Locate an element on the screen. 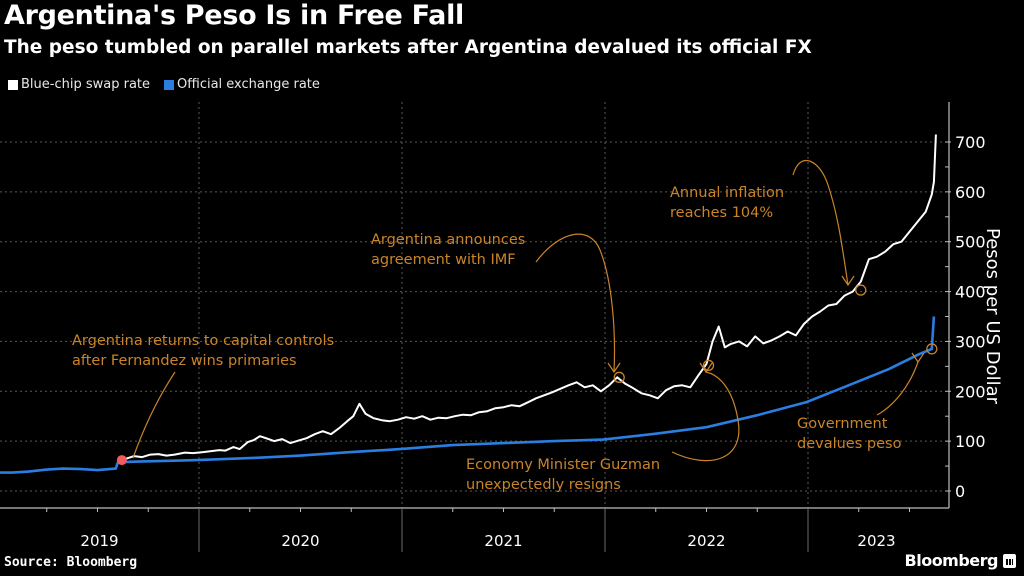  bloomberg-logo-icon is located at coordinates (1009, 560).